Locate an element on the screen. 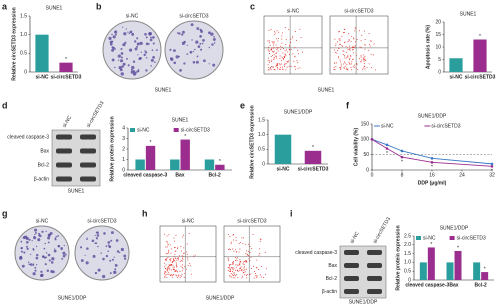 The width and height of the screenshot is (500, 306). panel-letter: b is located at coordinates (99, 6).